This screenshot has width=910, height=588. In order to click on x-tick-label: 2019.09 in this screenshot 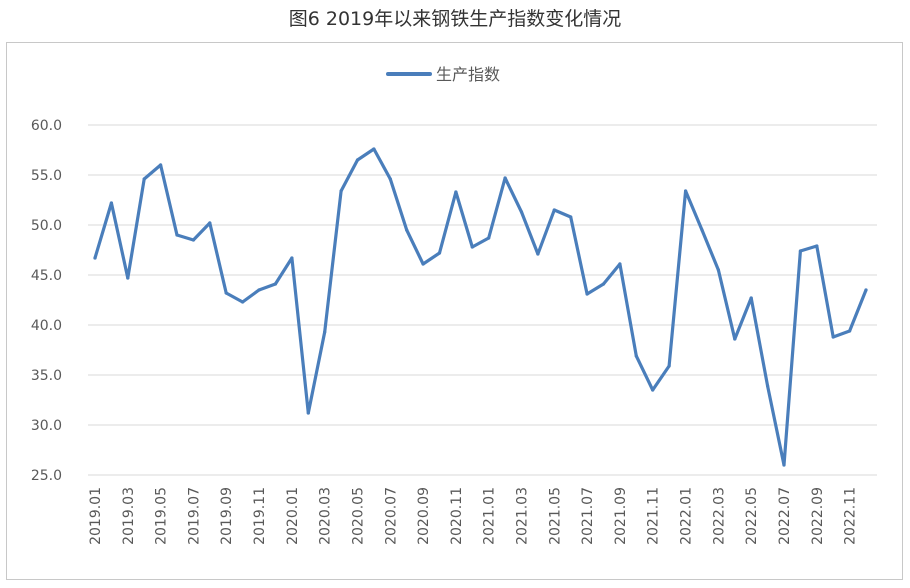, I will do `click(227, 516)`.